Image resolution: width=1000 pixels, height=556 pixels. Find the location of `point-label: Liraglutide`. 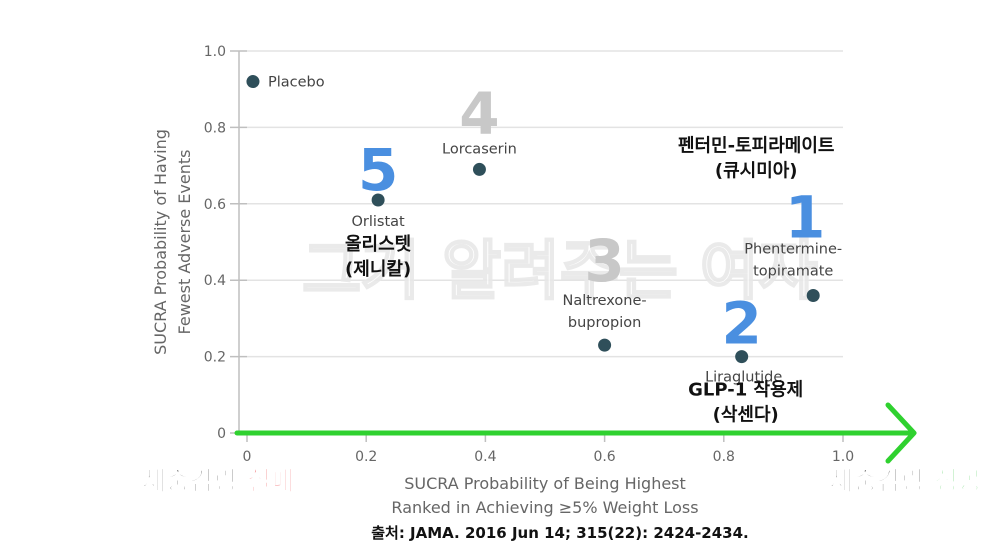

point-label: Liraglutide is located at coordinates (743, 378).